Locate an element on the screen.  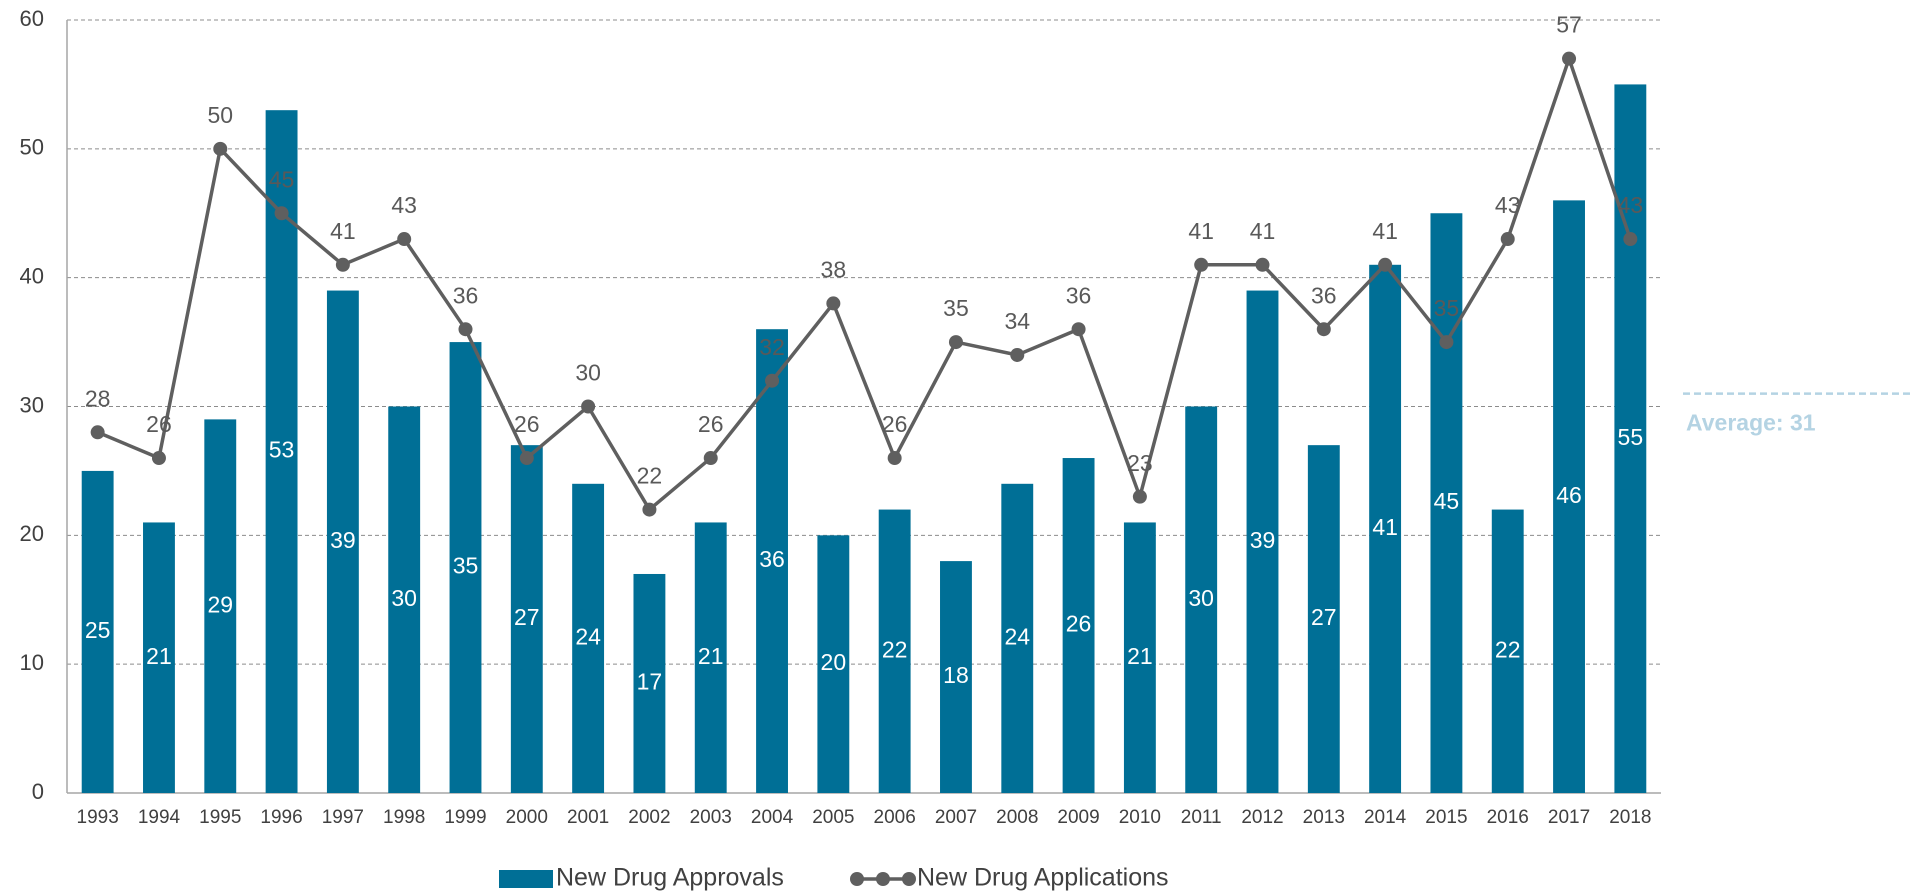
x-tick-label: 2018 is located at coordinates (1630, 817).